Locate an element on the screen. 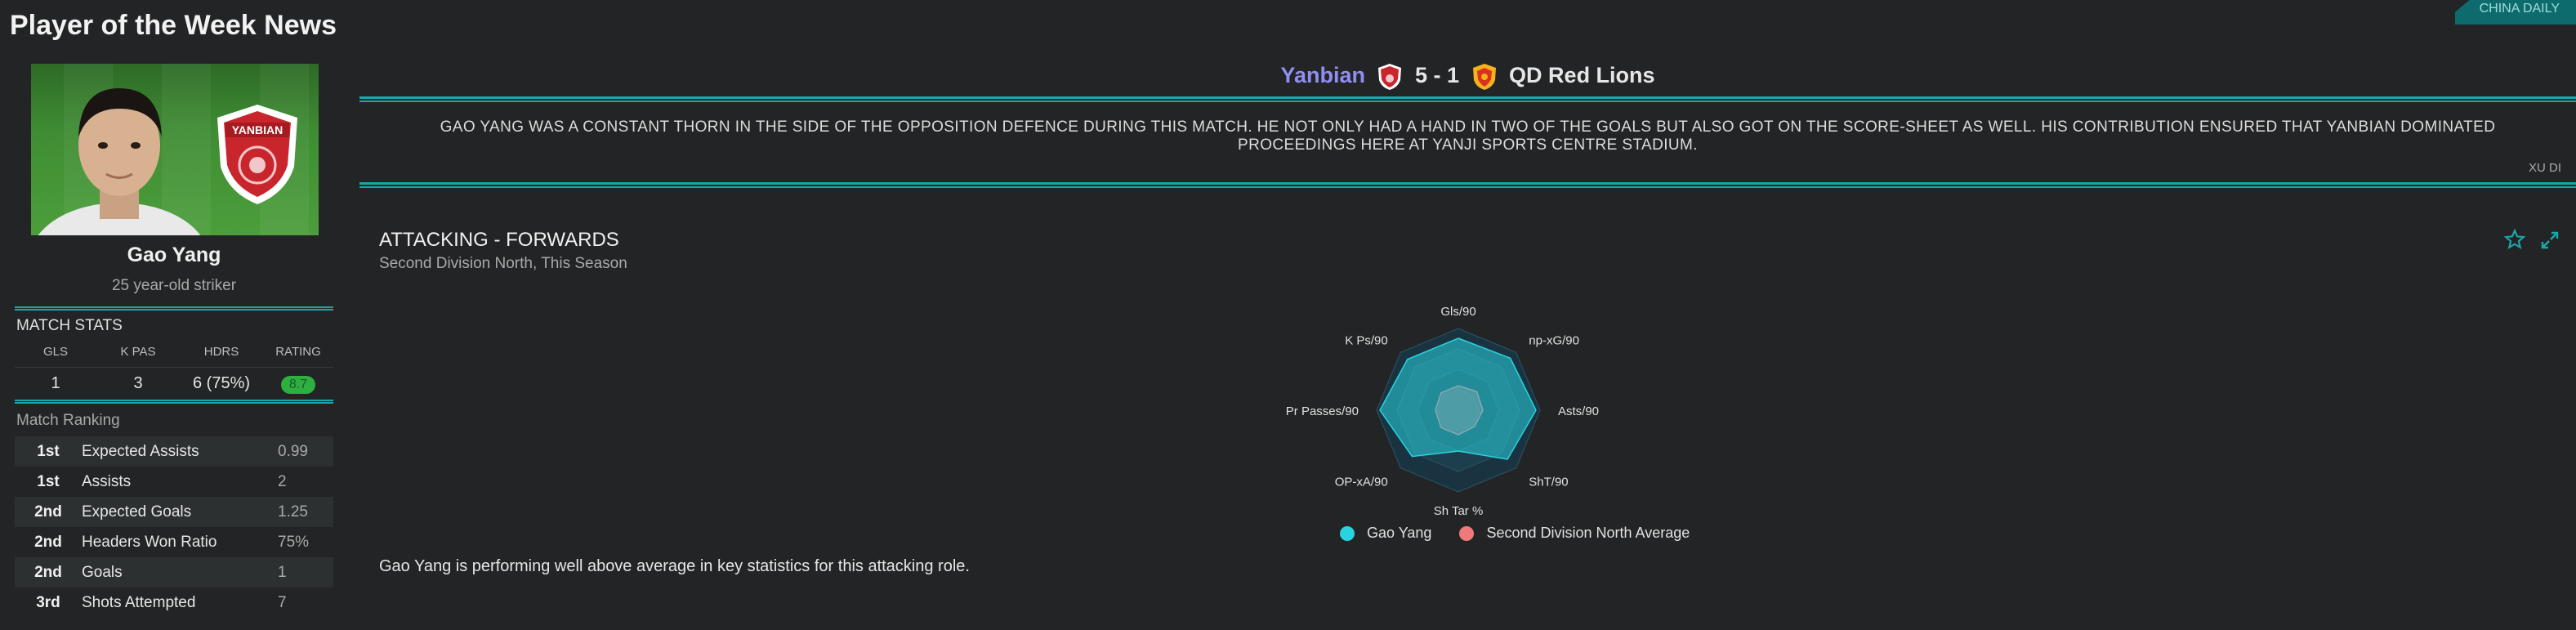 This screenshot has width=2576, height=630. match-stats-label: MATCH STATS is located at coordinates (69, 325).